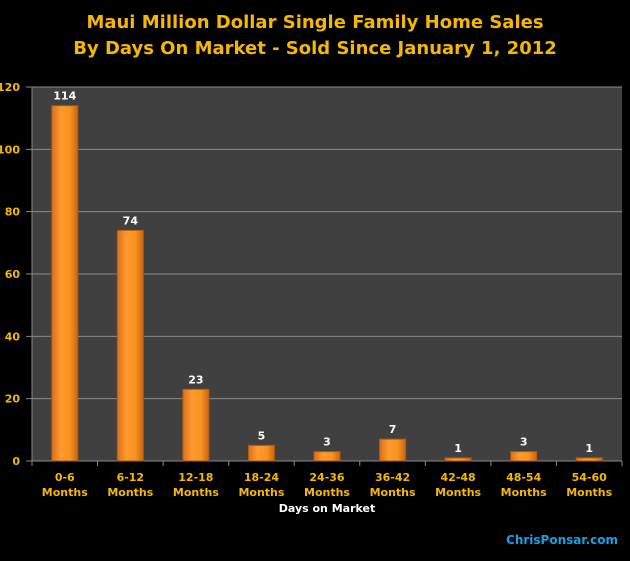  What do you see at coordinates (13, 212) in the screenshot?
I see `y-tick-label: 80` at bounding box center [13, 212].